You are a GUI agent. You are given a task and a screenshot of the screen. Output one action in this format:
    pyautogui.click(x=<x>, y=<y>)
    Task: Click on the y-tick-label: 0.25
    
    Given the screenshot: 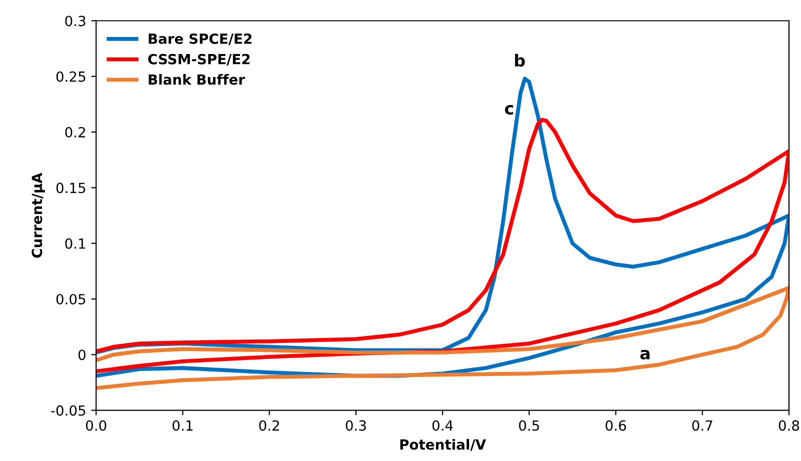 What is the action you would take?
    pyautogui.click(x=71, y=76)
    